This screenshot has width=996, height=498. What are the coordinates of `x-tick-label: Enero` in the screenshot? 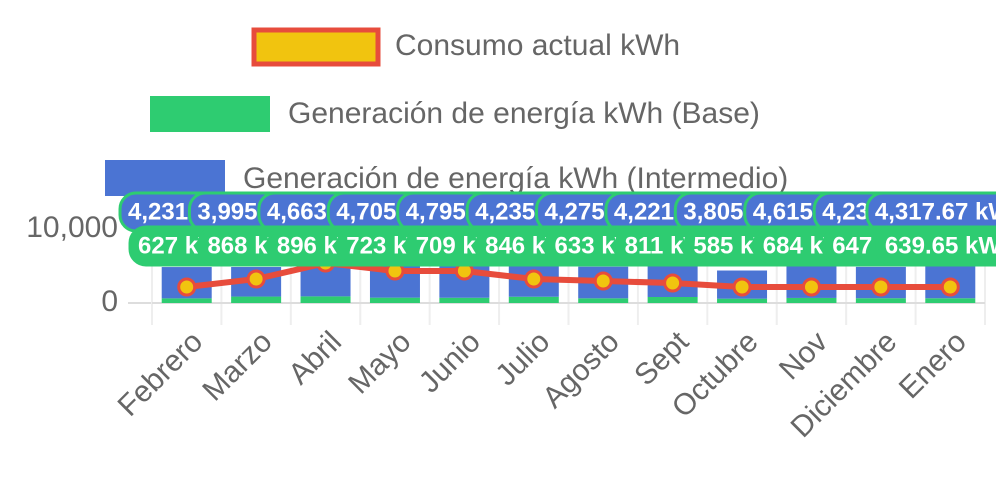 It's located at (933, 365).